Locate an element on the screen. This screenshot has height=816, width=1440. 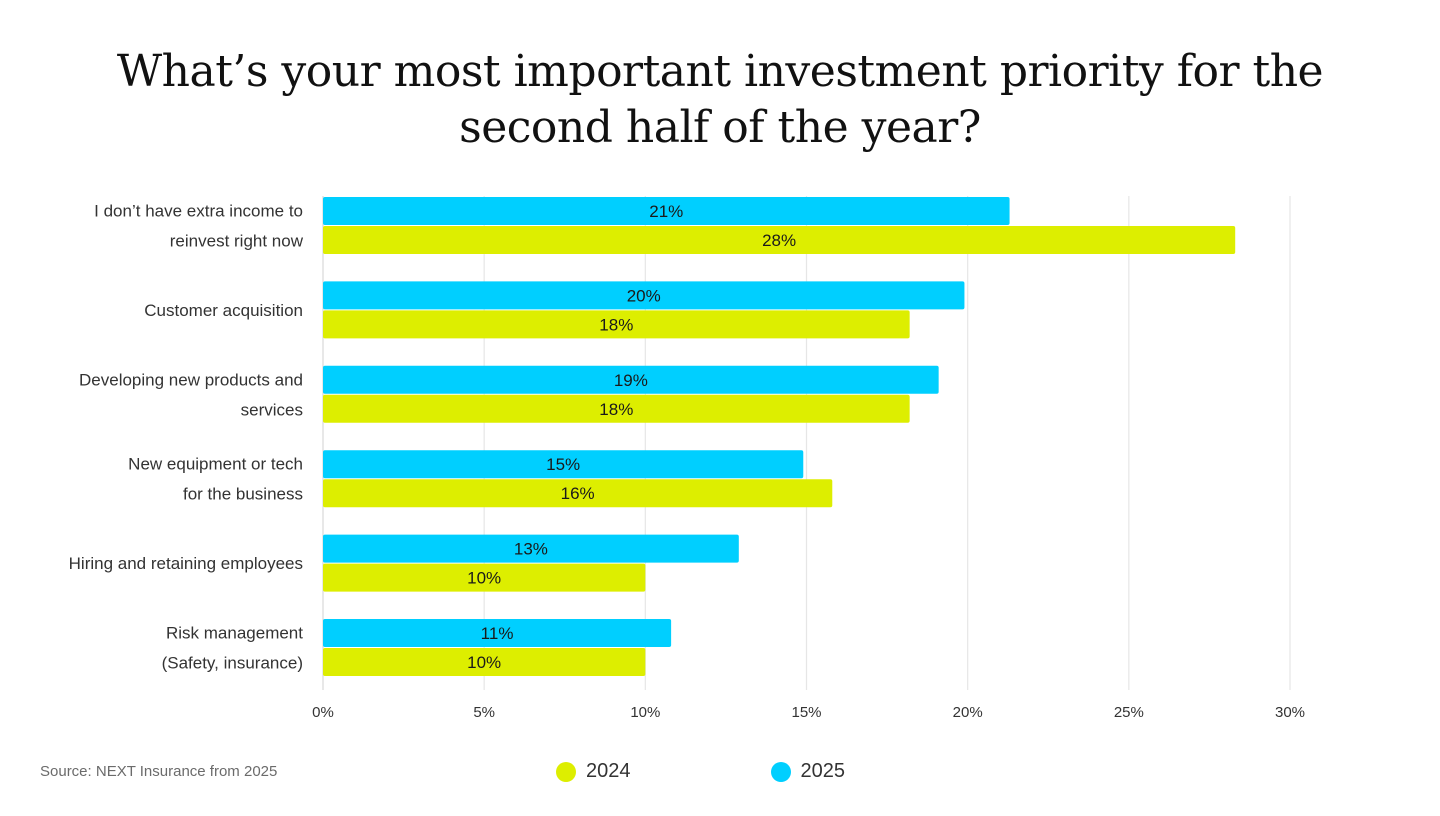
data-label-2025-4: 13% is located at coordinates (531, 549).